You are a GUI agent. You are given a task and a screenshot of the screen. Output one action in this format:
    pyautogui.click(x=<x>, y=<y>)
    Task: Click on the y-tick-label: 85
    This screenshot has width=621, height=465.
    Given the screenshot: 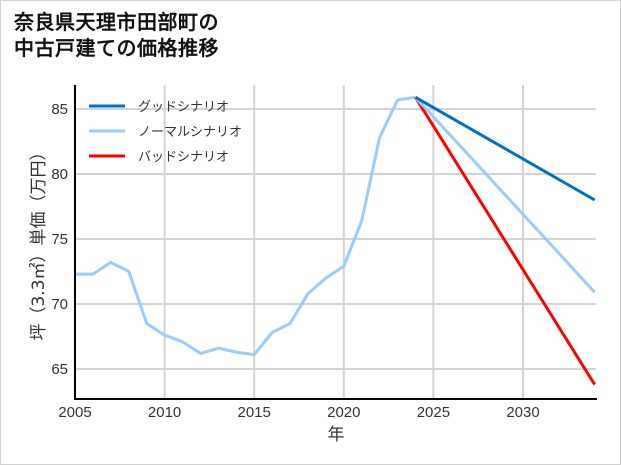 What is the action you would take?
    pyautogui.click(x=59, y=109)
    